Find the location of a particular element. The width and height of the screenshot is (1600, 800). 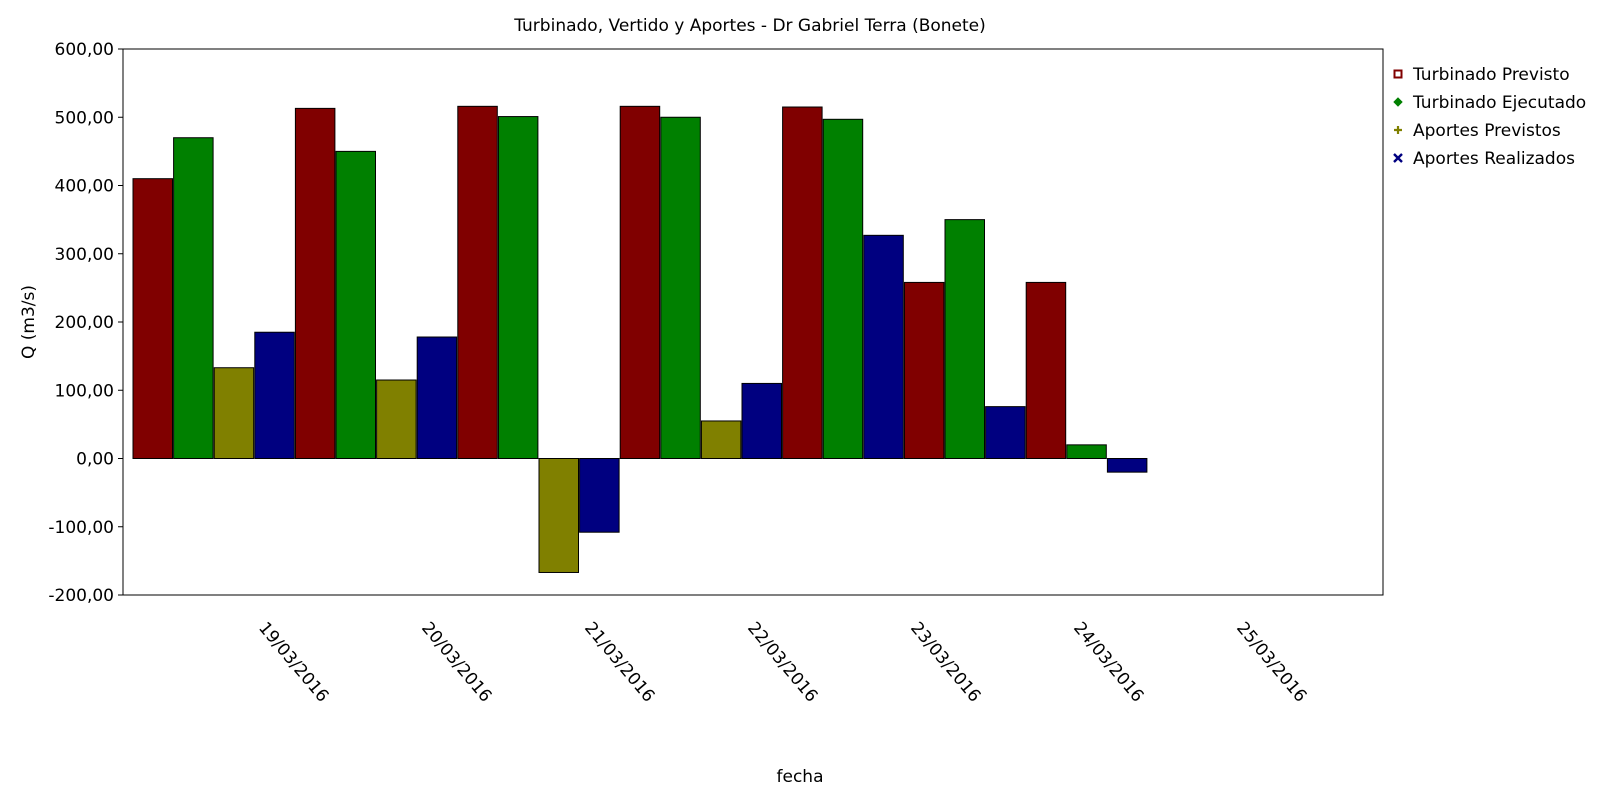

legend-label: Turbinado Previsto is located at coordinates (1491, 75).